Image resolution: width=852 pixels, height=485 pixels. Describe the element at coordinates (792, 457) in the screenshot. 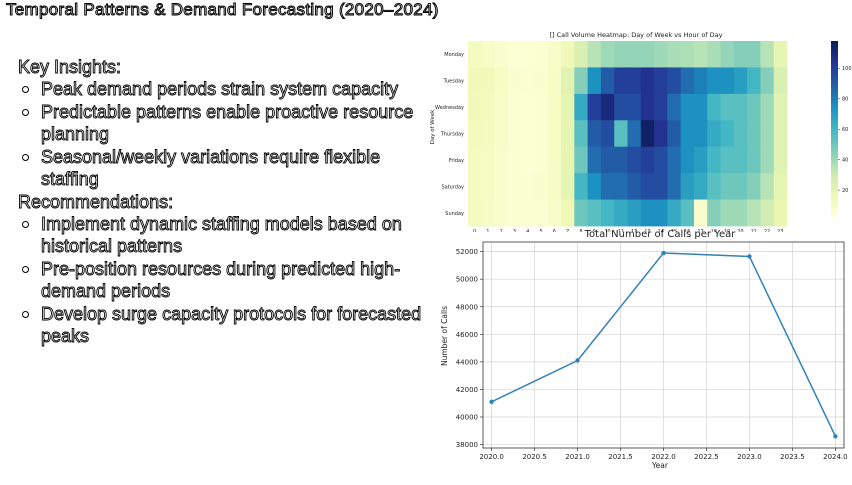

I see `x-tick-label: 2023.5` at that location.